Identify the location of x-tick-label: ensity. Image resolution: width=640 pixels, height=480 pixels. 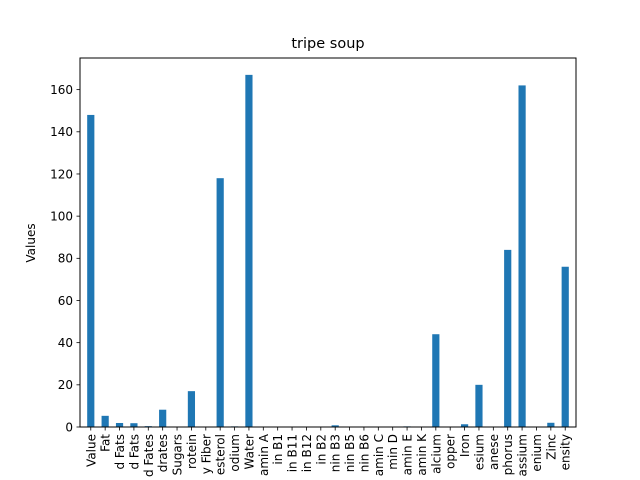
(566, 452).